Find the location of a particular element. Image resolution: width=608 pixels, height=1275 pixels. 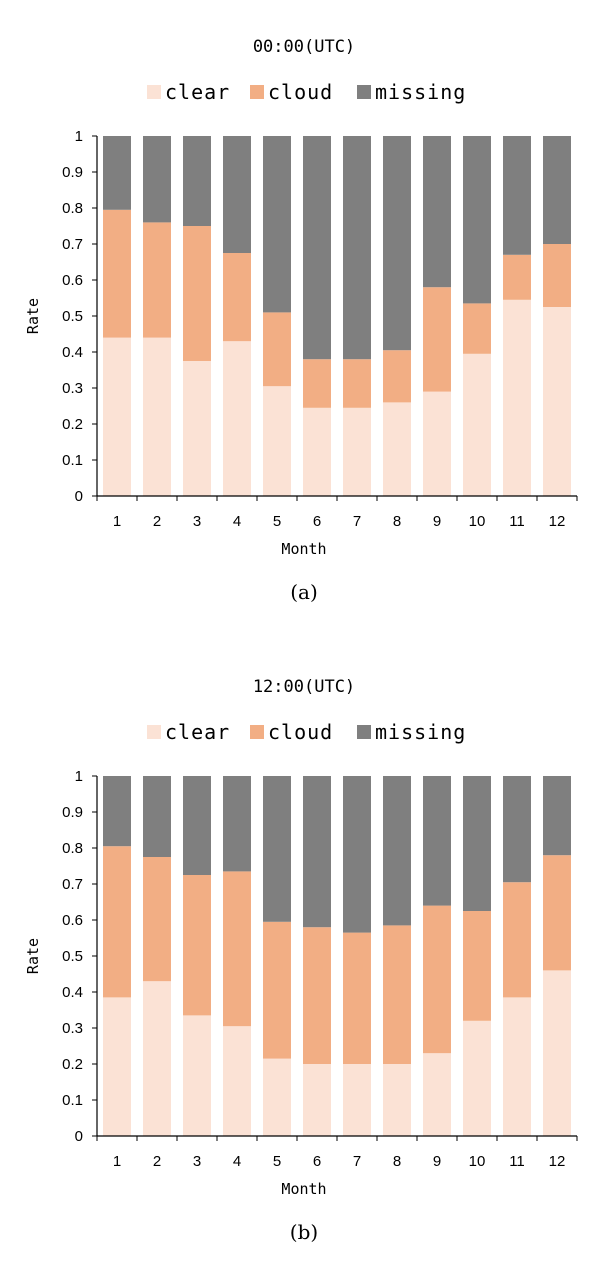

x-tick-label: 2 is located at coordinates (157, 1161).